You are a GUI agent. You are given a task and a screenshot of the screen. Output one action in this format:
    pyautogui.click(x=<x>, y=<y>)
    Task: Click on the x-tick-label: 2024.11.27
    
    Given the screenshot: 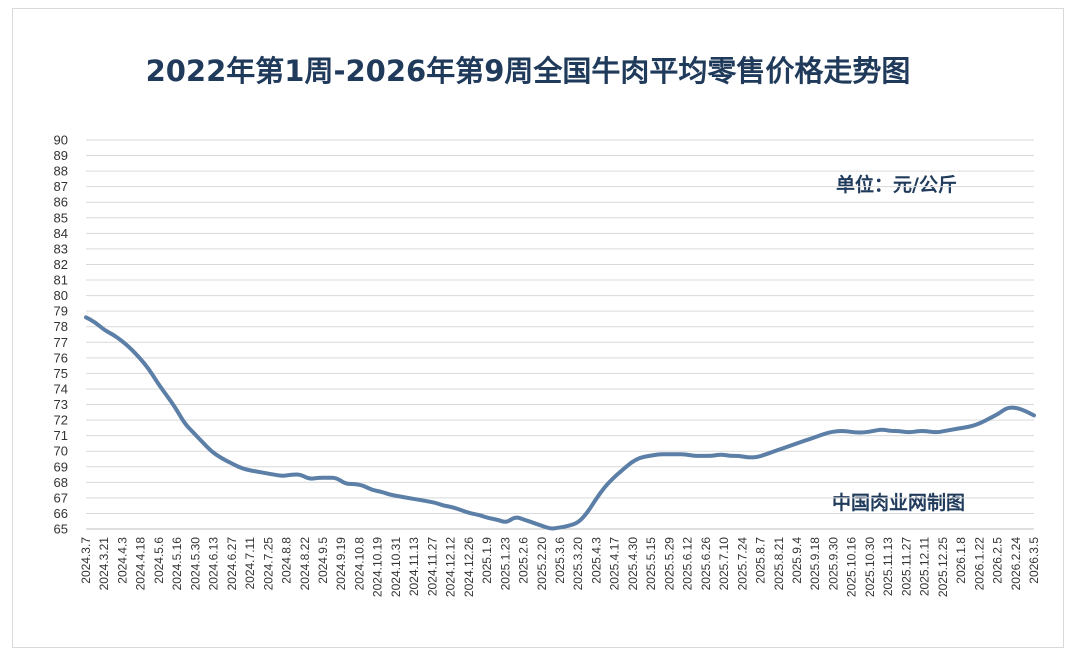 What is the action you would take?
    pyautogui.click(x=432, y=566)
    